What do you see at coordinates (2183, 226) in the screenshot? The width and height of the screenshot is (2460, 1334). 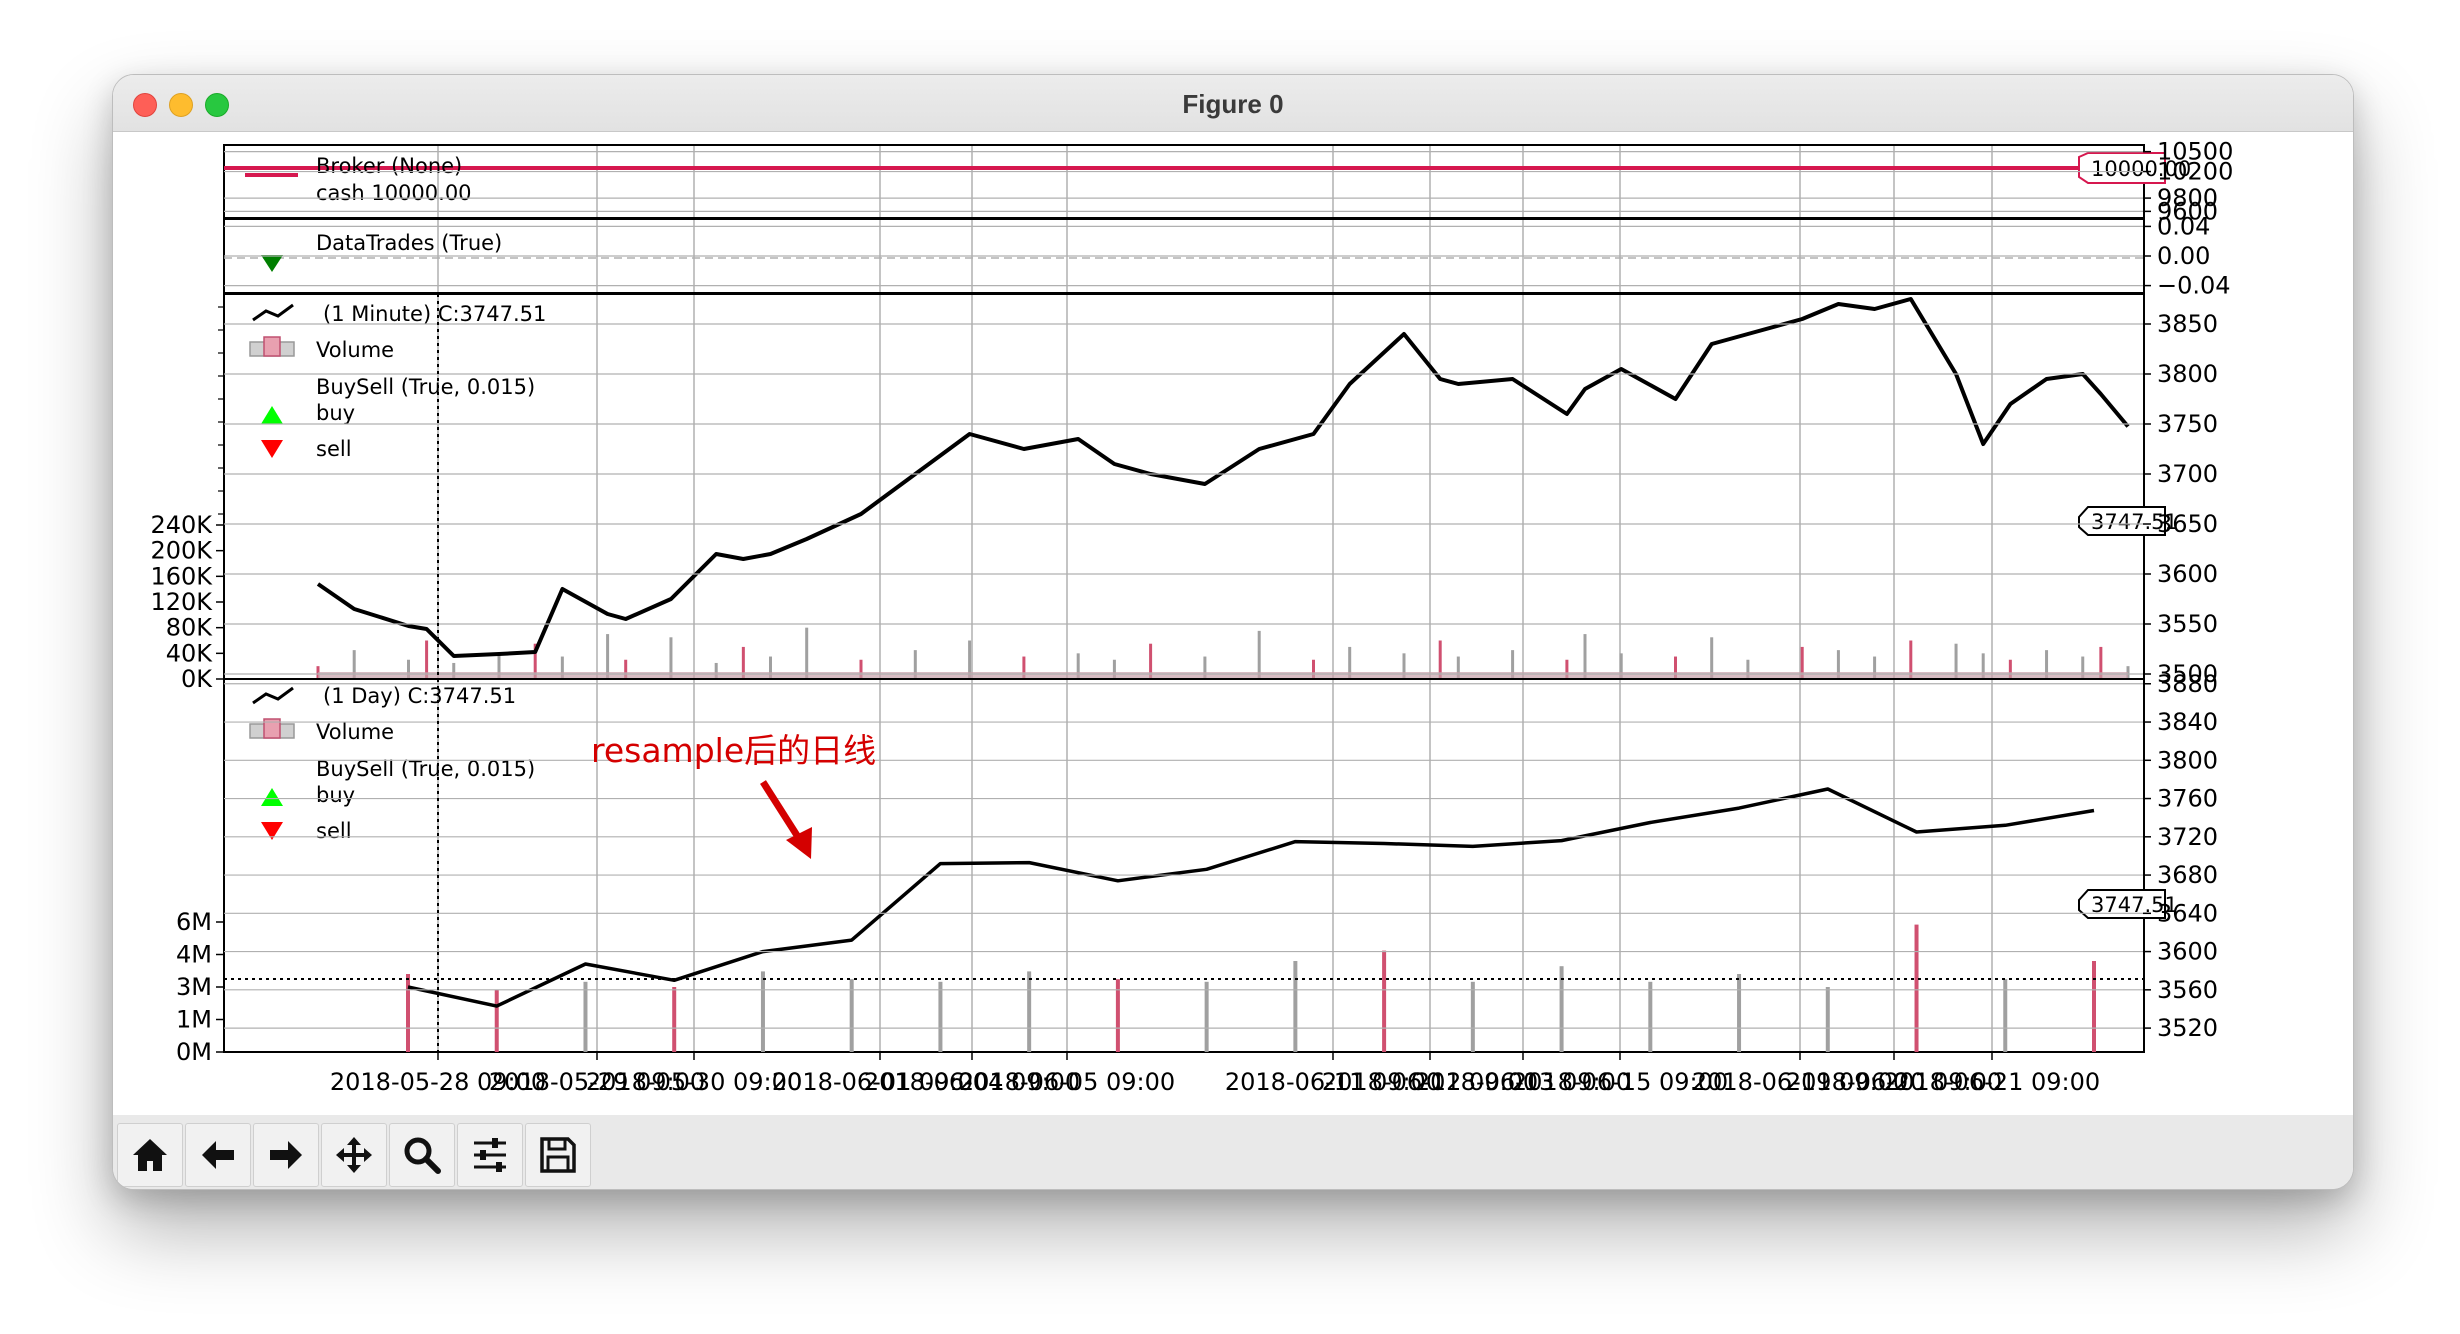 I see `datatrades-y-tick-label-0: 0.04` at bounding box center [2183, 226].